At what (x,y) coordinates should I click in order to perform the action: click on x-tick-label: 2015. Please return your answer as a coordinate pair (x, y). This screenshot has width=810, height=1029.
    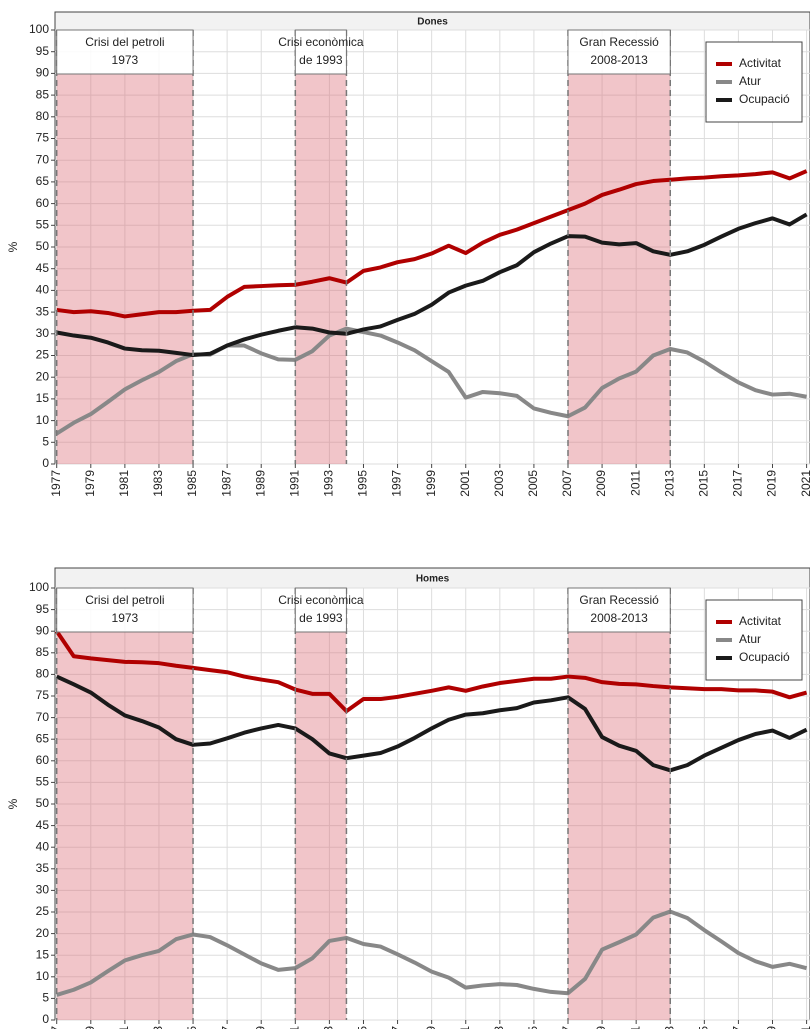
    Looking at the image, I should click on (704, 483).